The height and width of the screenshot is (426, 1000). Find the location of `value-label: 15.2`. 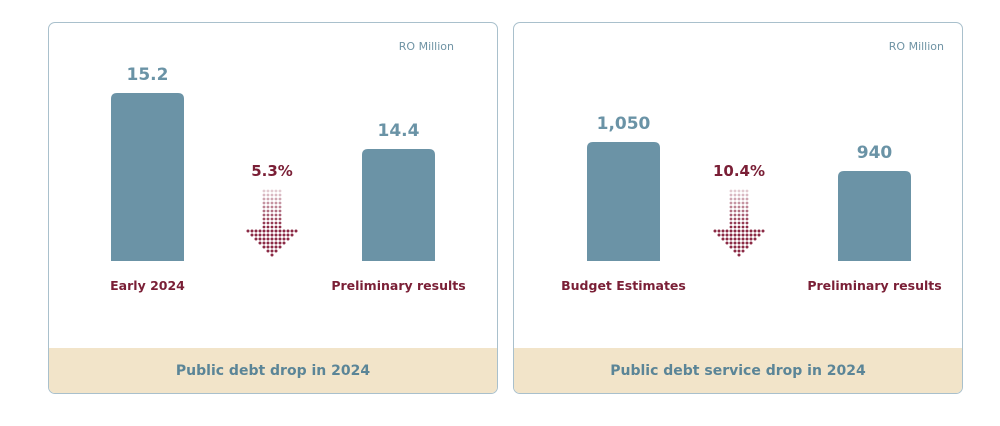

value-label: 15.2 is located at coordinates (148, 75).